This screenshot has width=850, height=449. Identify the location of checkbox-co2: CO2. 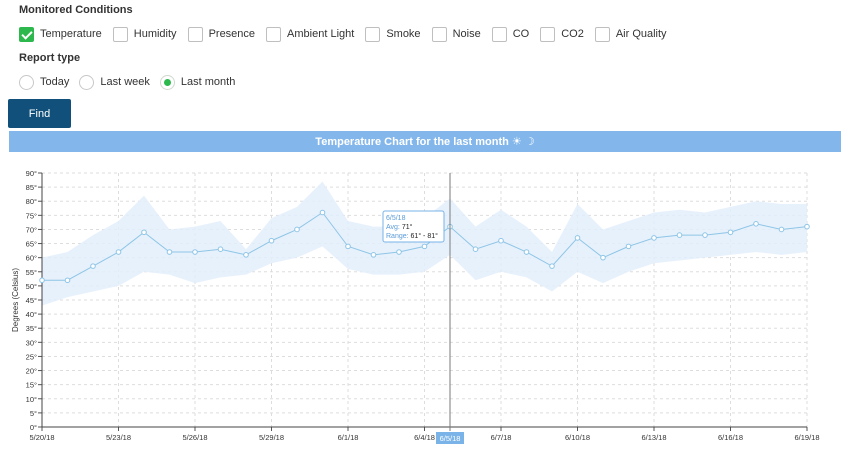
(562, 34).